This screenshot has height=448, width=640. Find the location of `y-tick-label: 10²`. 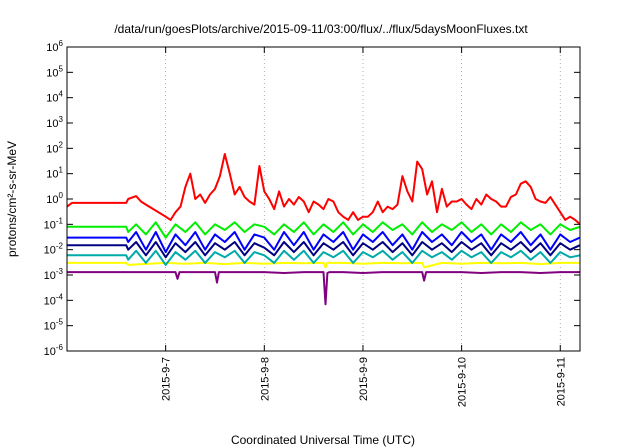

y-tick-label: 10² is located at coordinates (54, 147).